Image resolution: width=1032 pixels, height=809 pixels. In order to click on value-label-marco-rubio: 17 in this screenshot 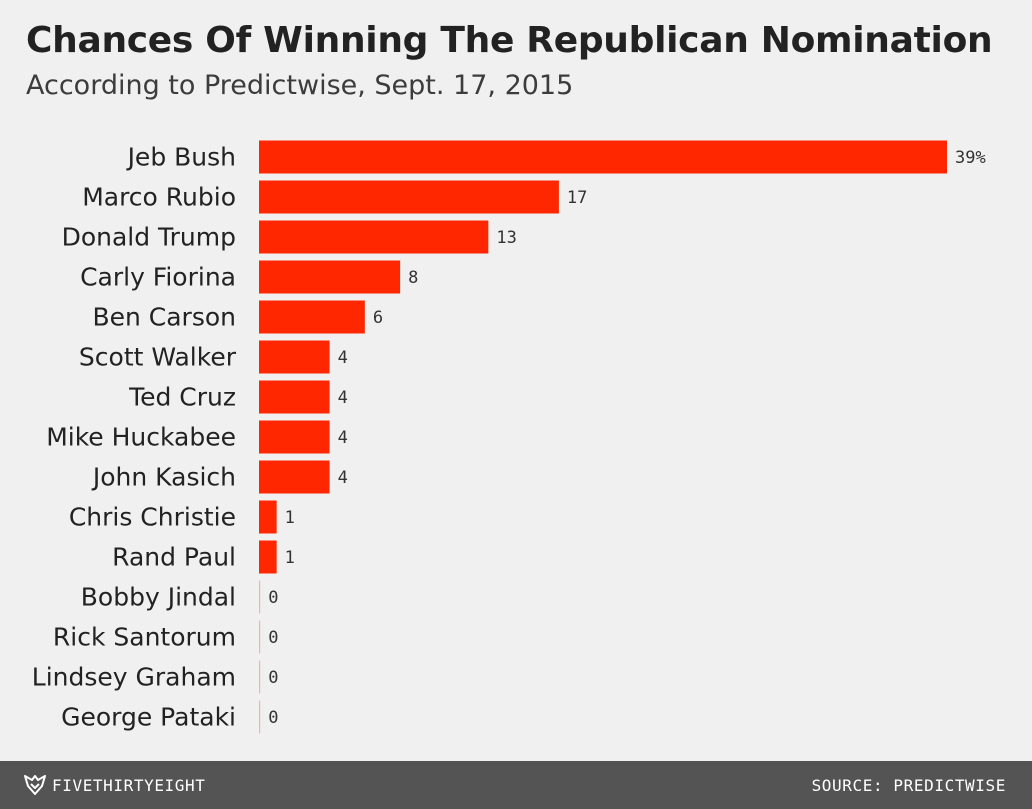, I will do `click(577, 198)`.